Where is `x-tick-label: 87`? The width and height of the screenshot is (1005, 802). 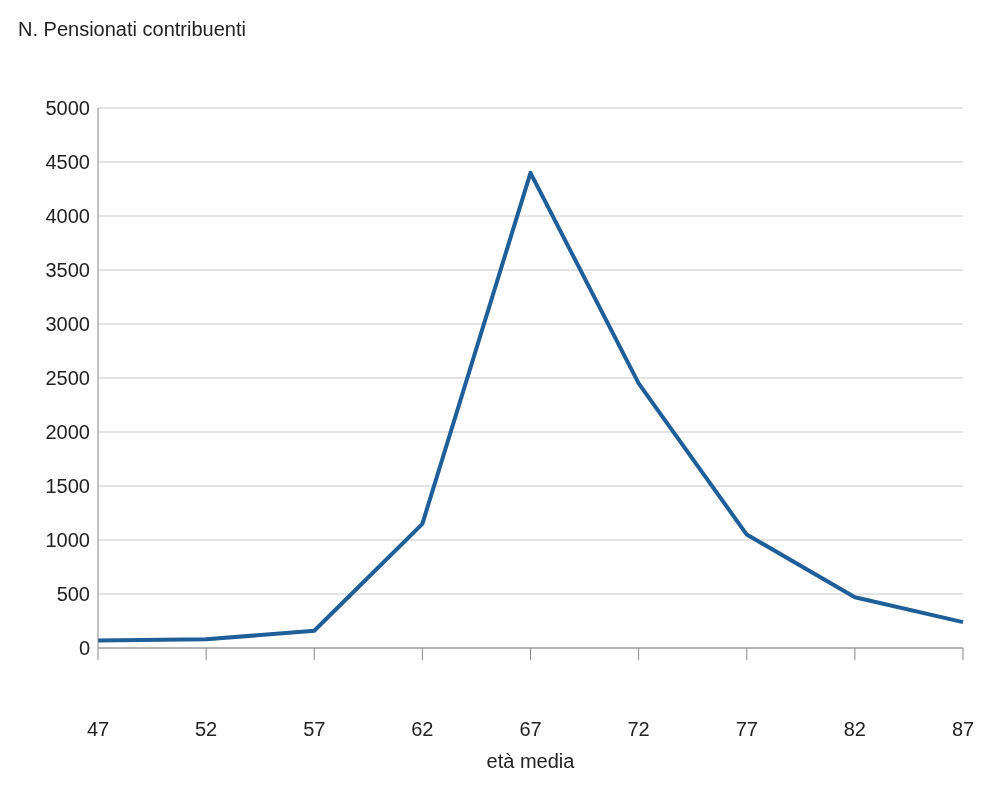 x-tick-label: 87 is located at coordinates (963, 729).